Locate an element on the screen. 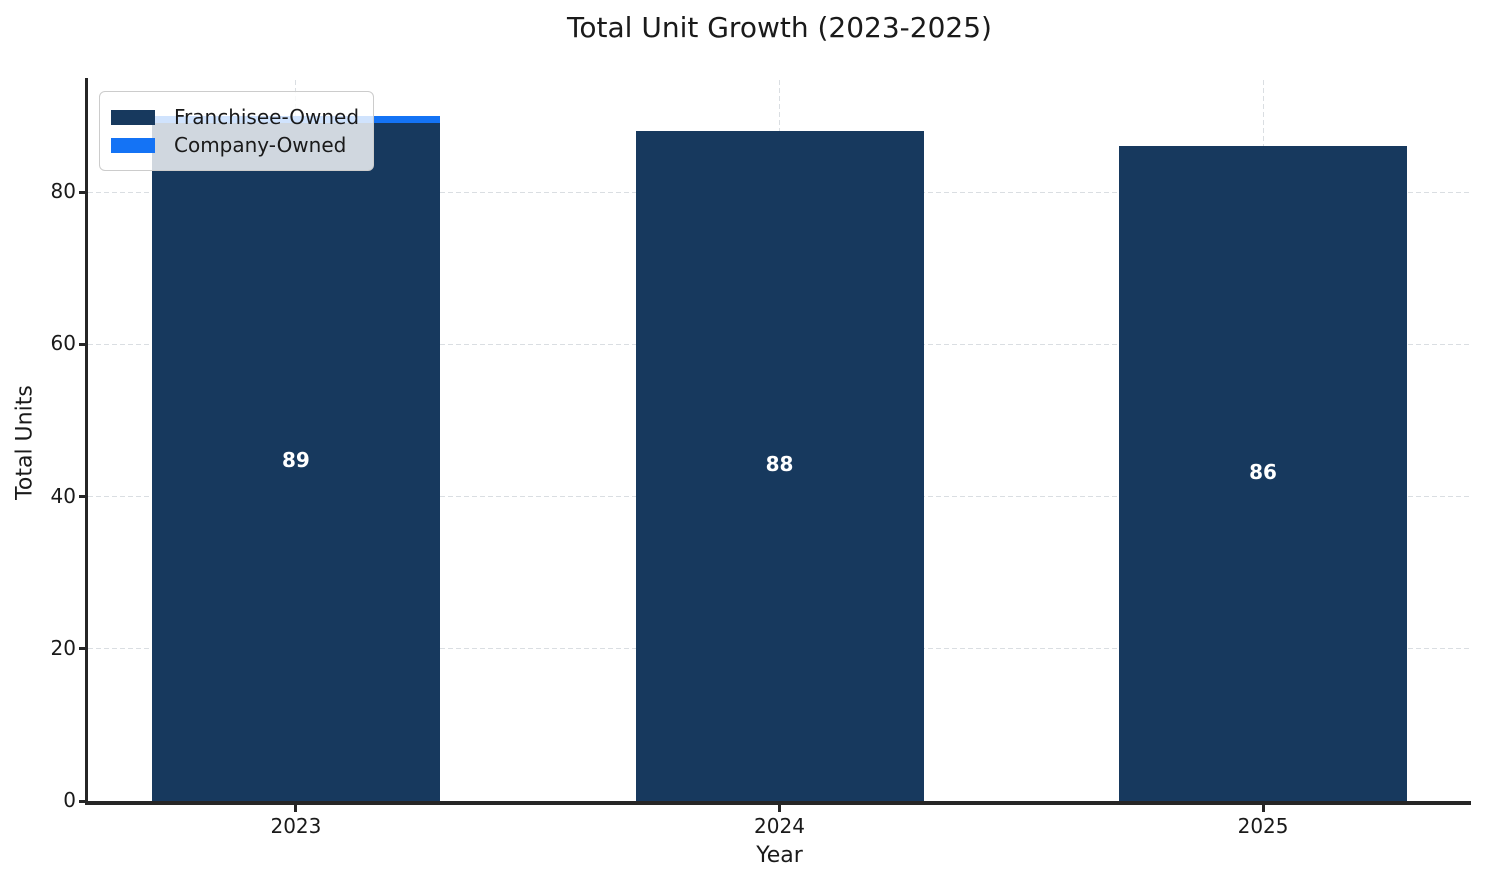 Image resolution: width=1485 pixels, height=884 pixels. legend-item-label: Franchisee-Owned is located at coordinates (267, 117).